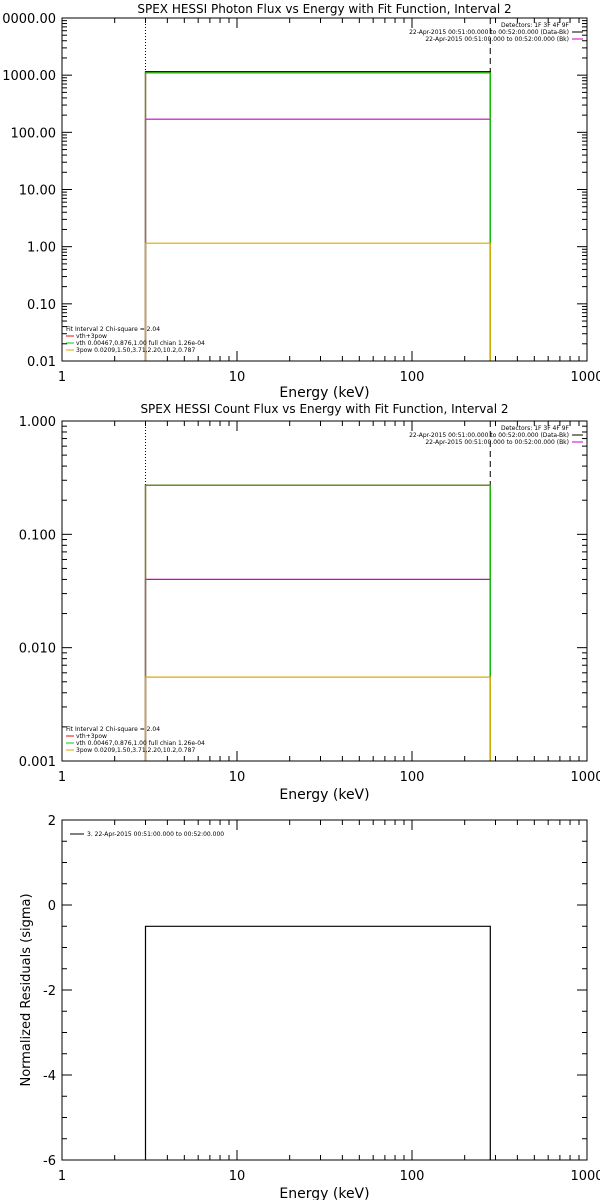 Image resolution: width=600 pixels, height=1200 pixels. I want to click on y-tick-label: 0.010, so click(37, 649).